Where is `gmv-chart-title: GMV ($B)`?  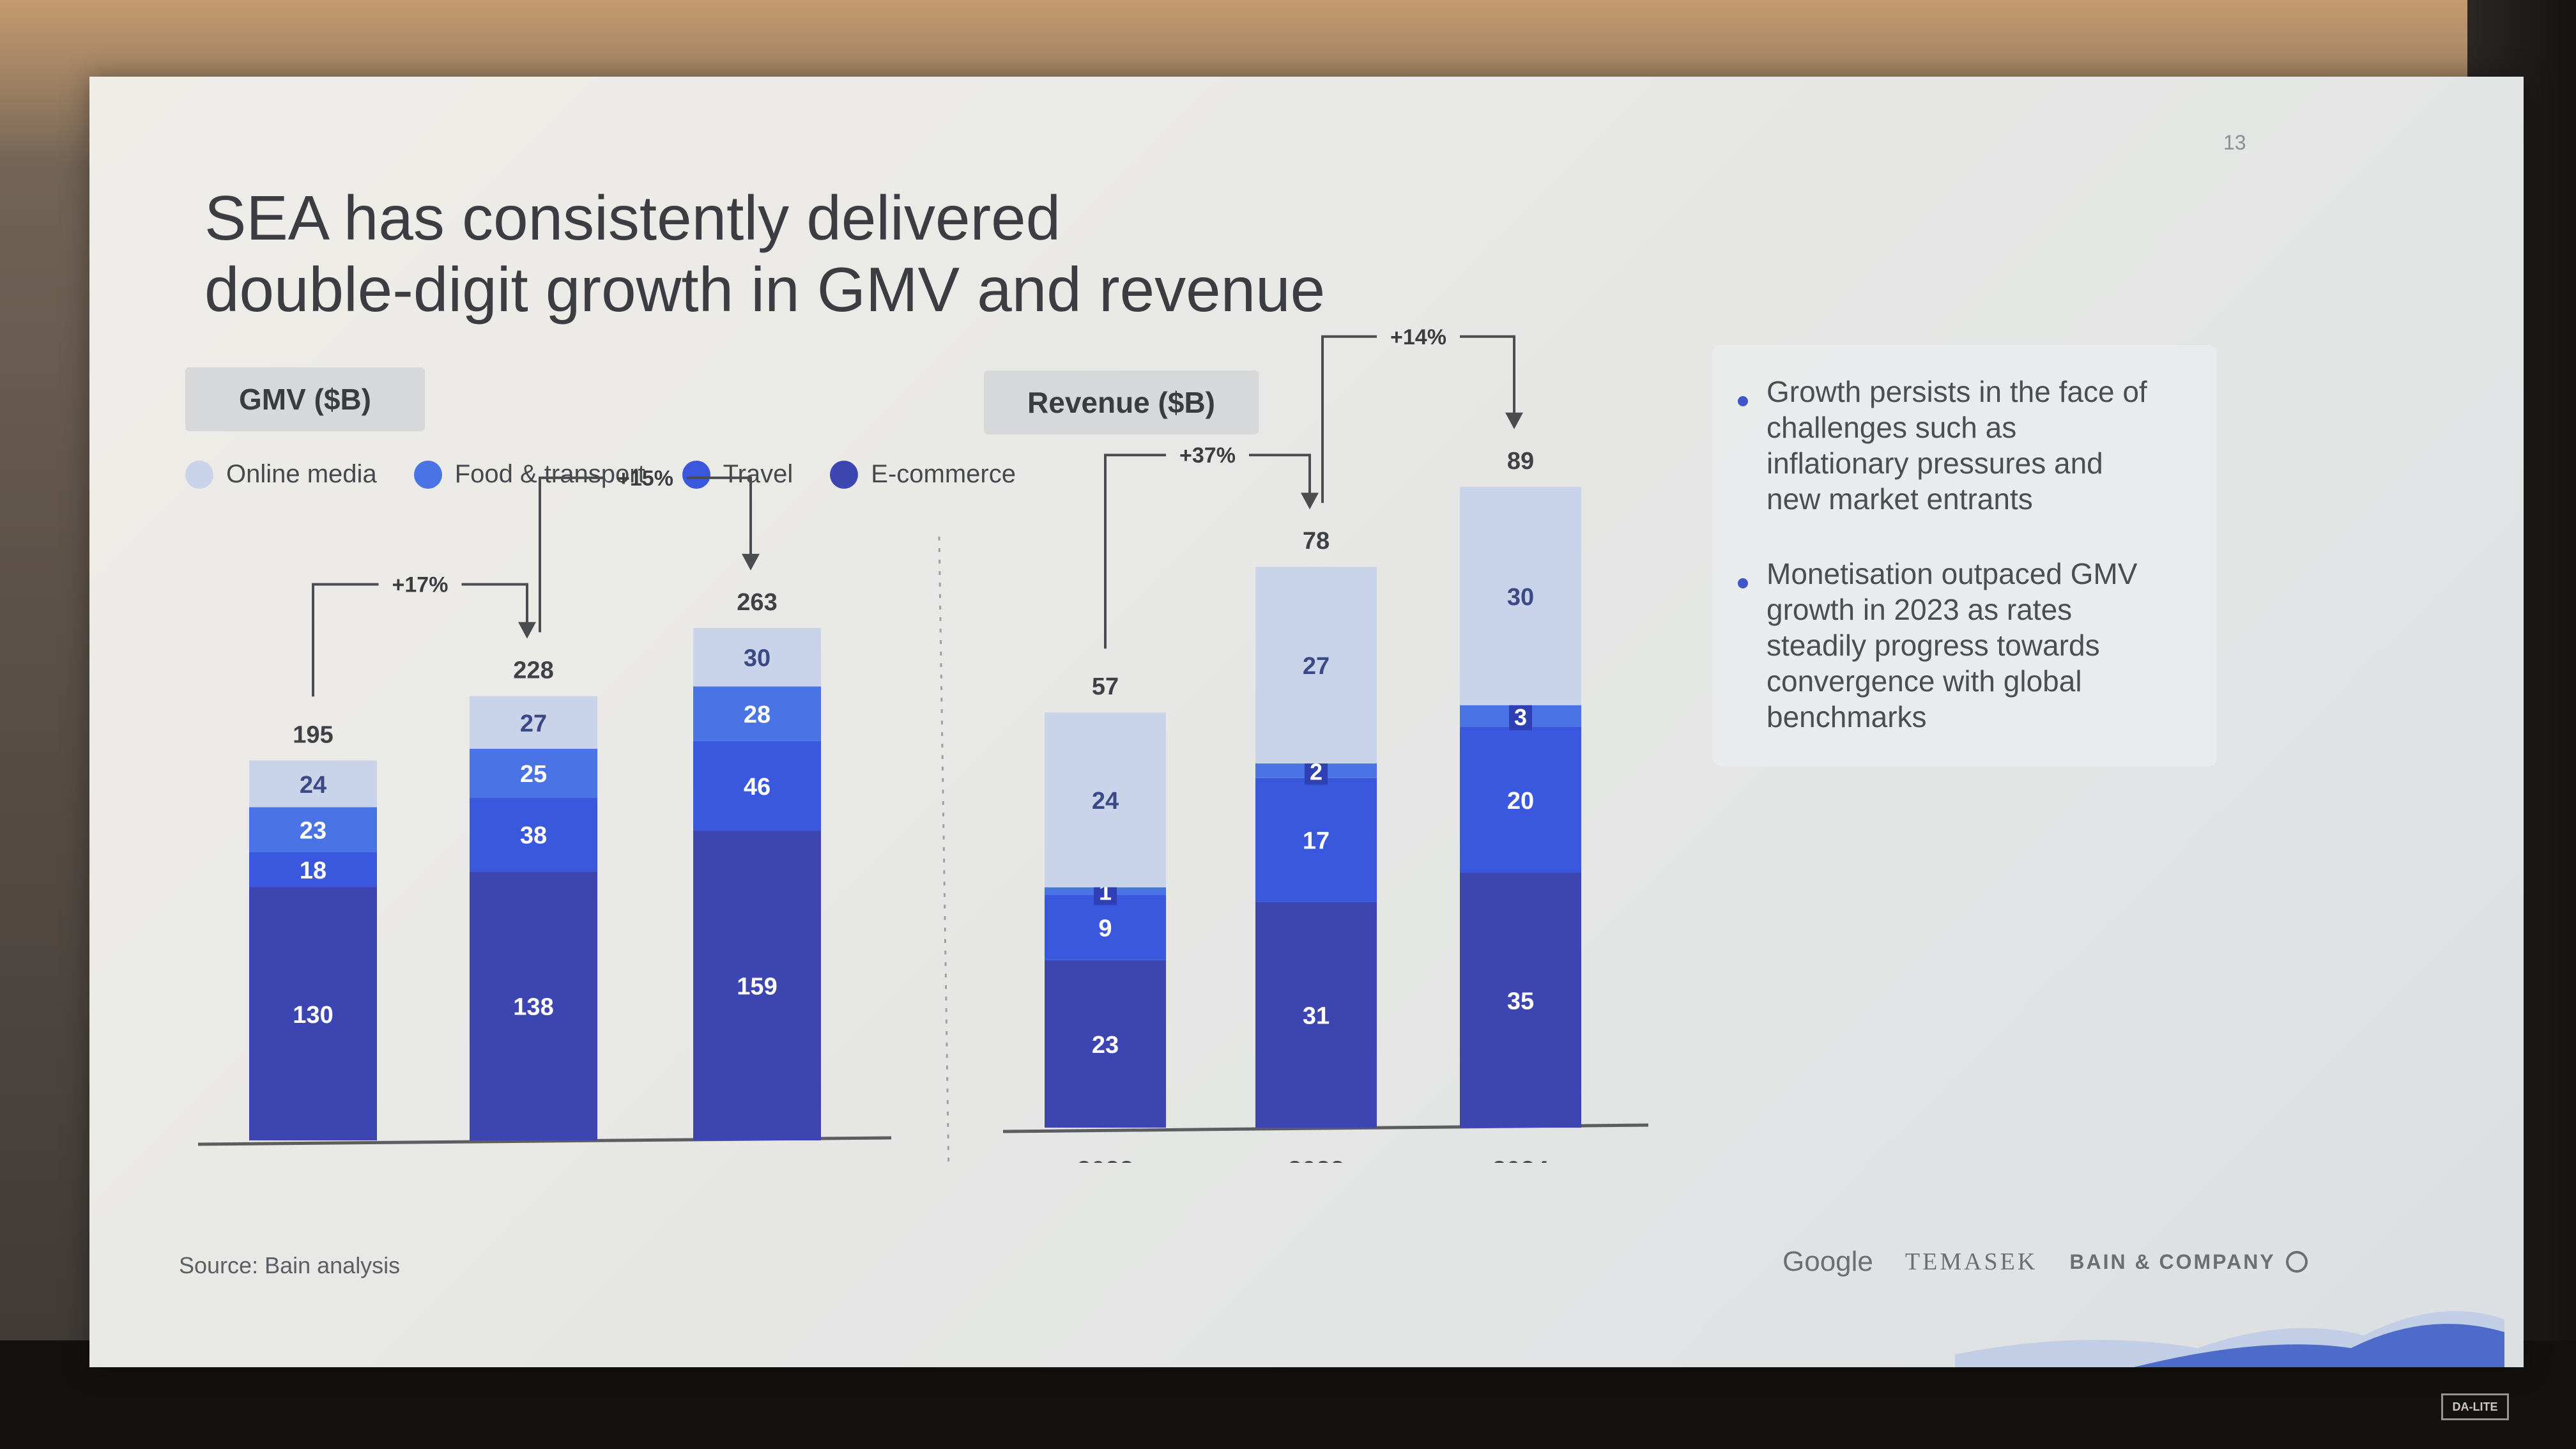 gmv-chart-title: GMV ($B) is located at coordinates (305, 399).